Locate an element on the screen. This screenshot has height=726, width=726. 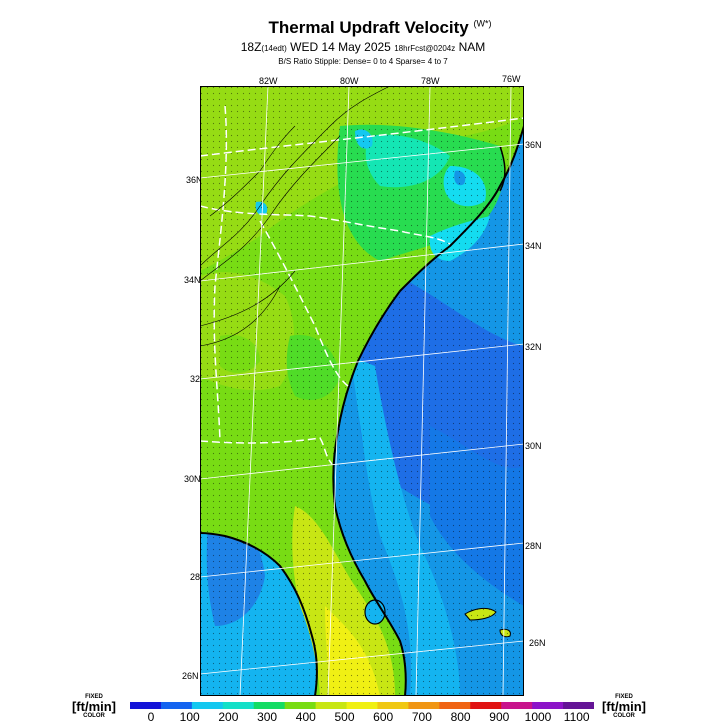
lat-label-left: 32N is located at coordinates (198, 379).